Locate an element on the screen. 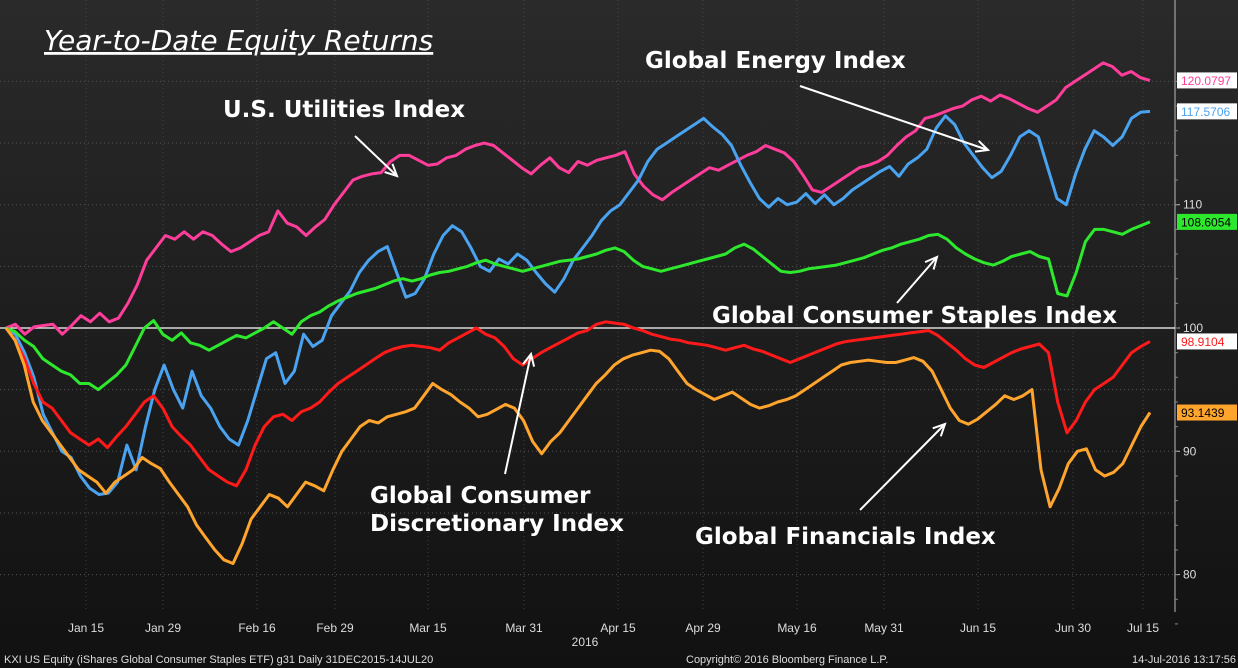 The image size is (1238, 668). x-tick-label: Jun 30 is located at coordinates (1073, 628).